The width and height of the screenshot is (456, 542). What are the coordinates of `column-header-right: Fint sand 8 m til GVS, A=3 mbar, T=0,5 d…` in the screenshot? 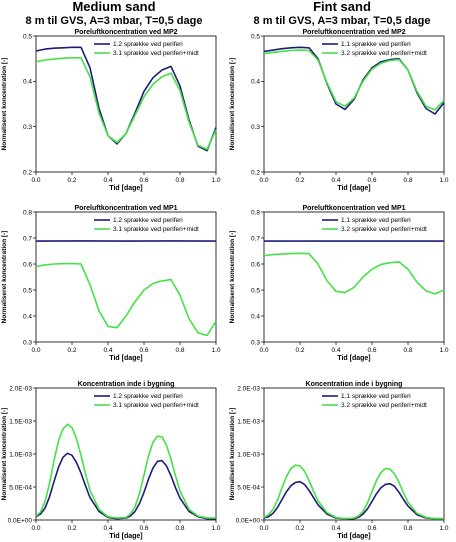 It's located at (342, 14).